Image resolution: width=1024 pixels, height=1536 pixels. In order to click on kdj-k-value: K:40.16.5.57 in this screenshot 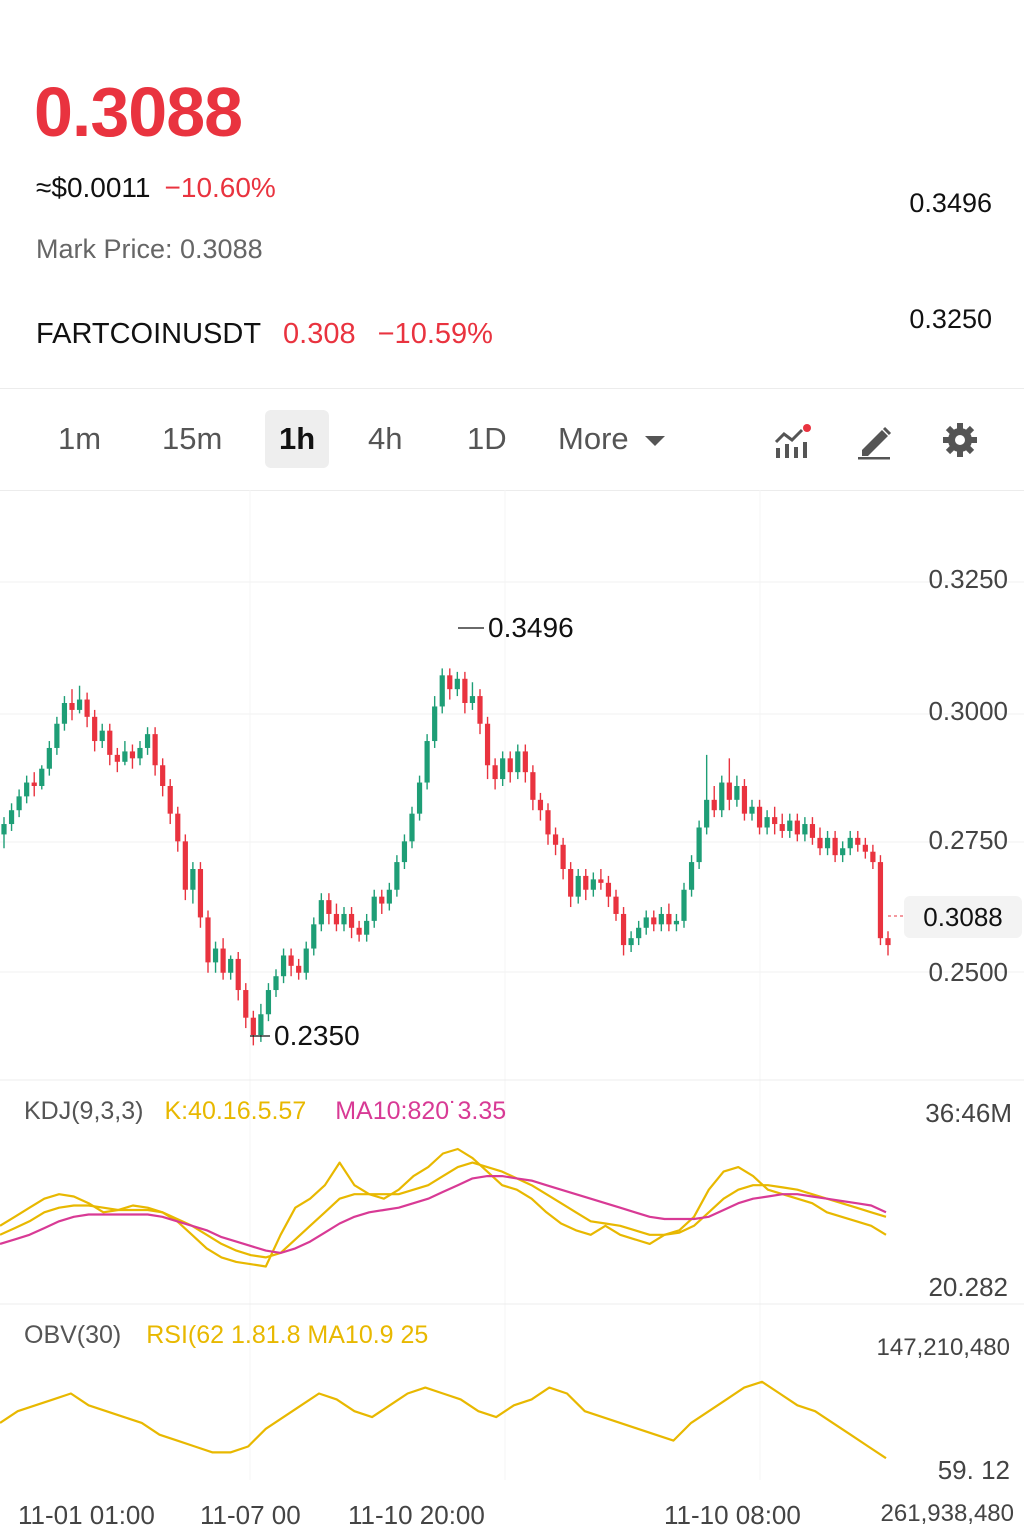, I will do `click(235, 1111)`.